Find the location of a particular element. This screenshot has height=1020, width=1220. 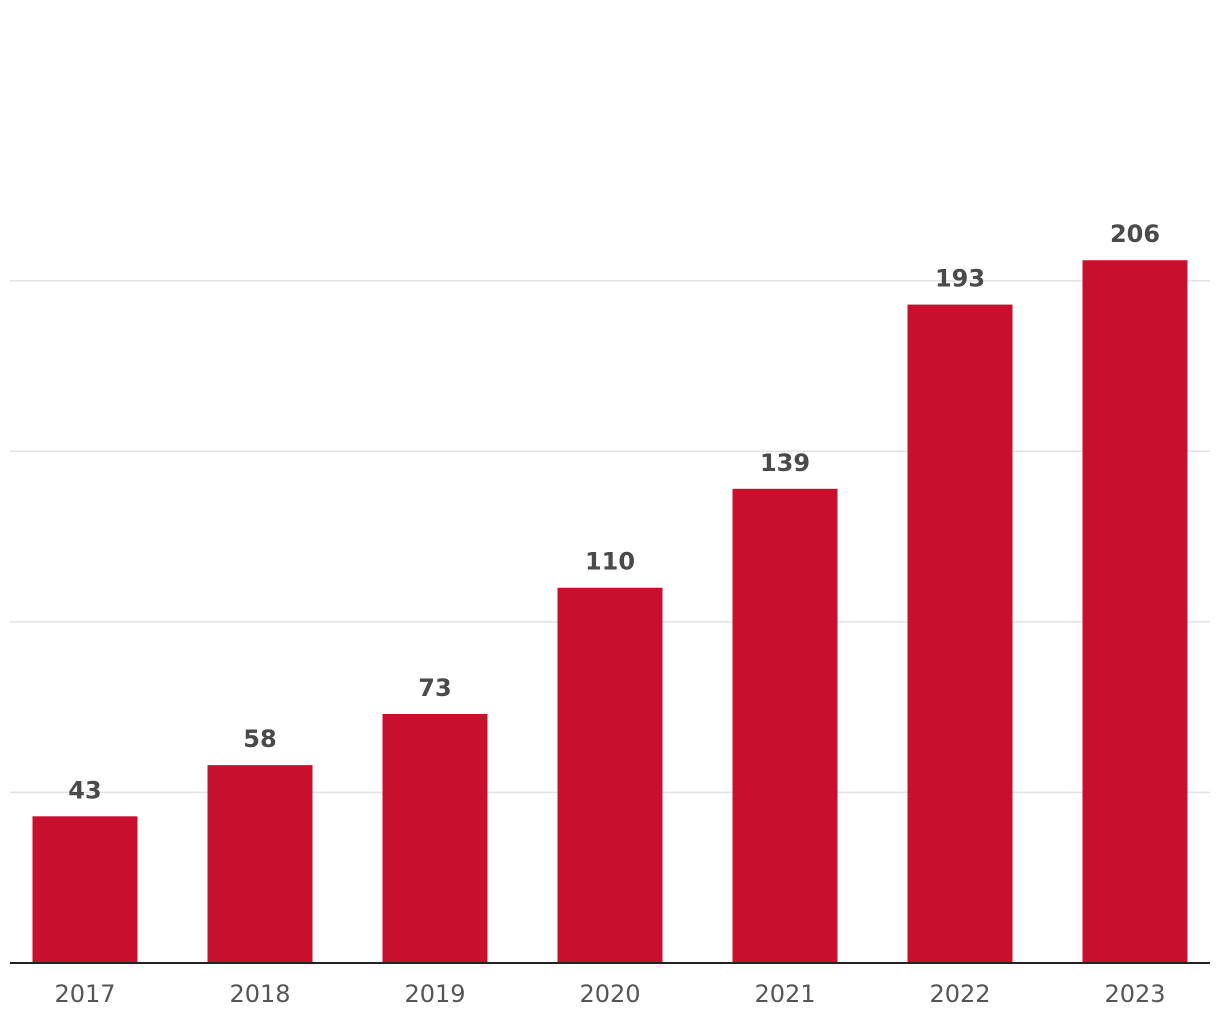

value-label-2019: 73 is located at coordinates (434, 688).